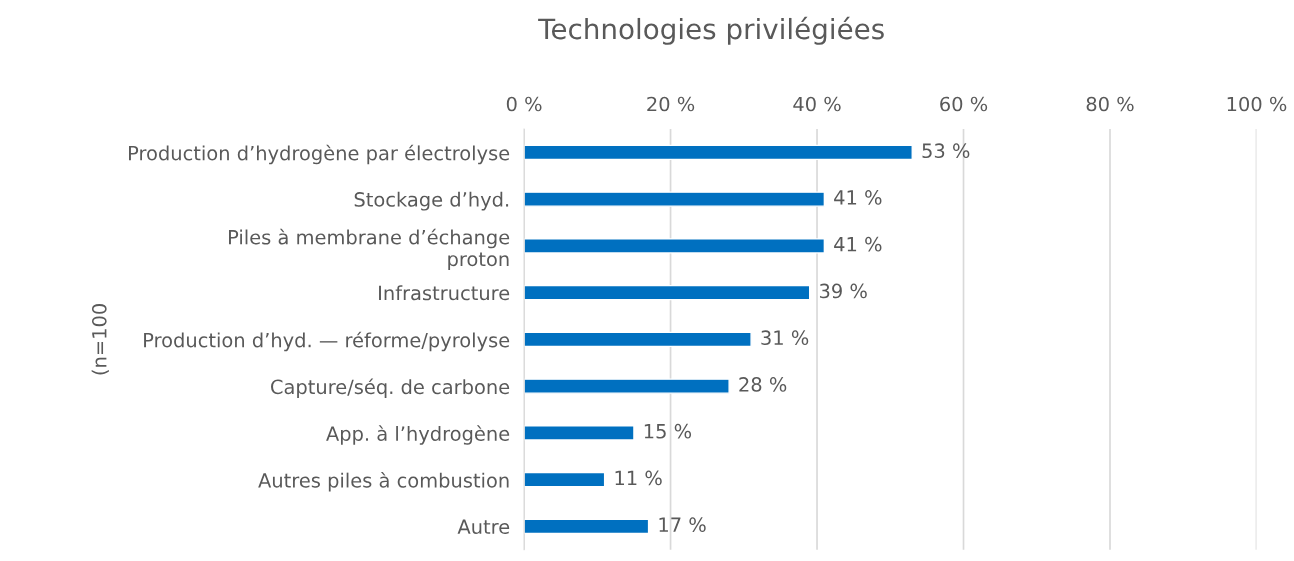 This screenshot has width=1294, height=561. Describe the element at coordinates (711, 30) in the screenshot. I see `chart-title: Technologies privilégiées` at that location.